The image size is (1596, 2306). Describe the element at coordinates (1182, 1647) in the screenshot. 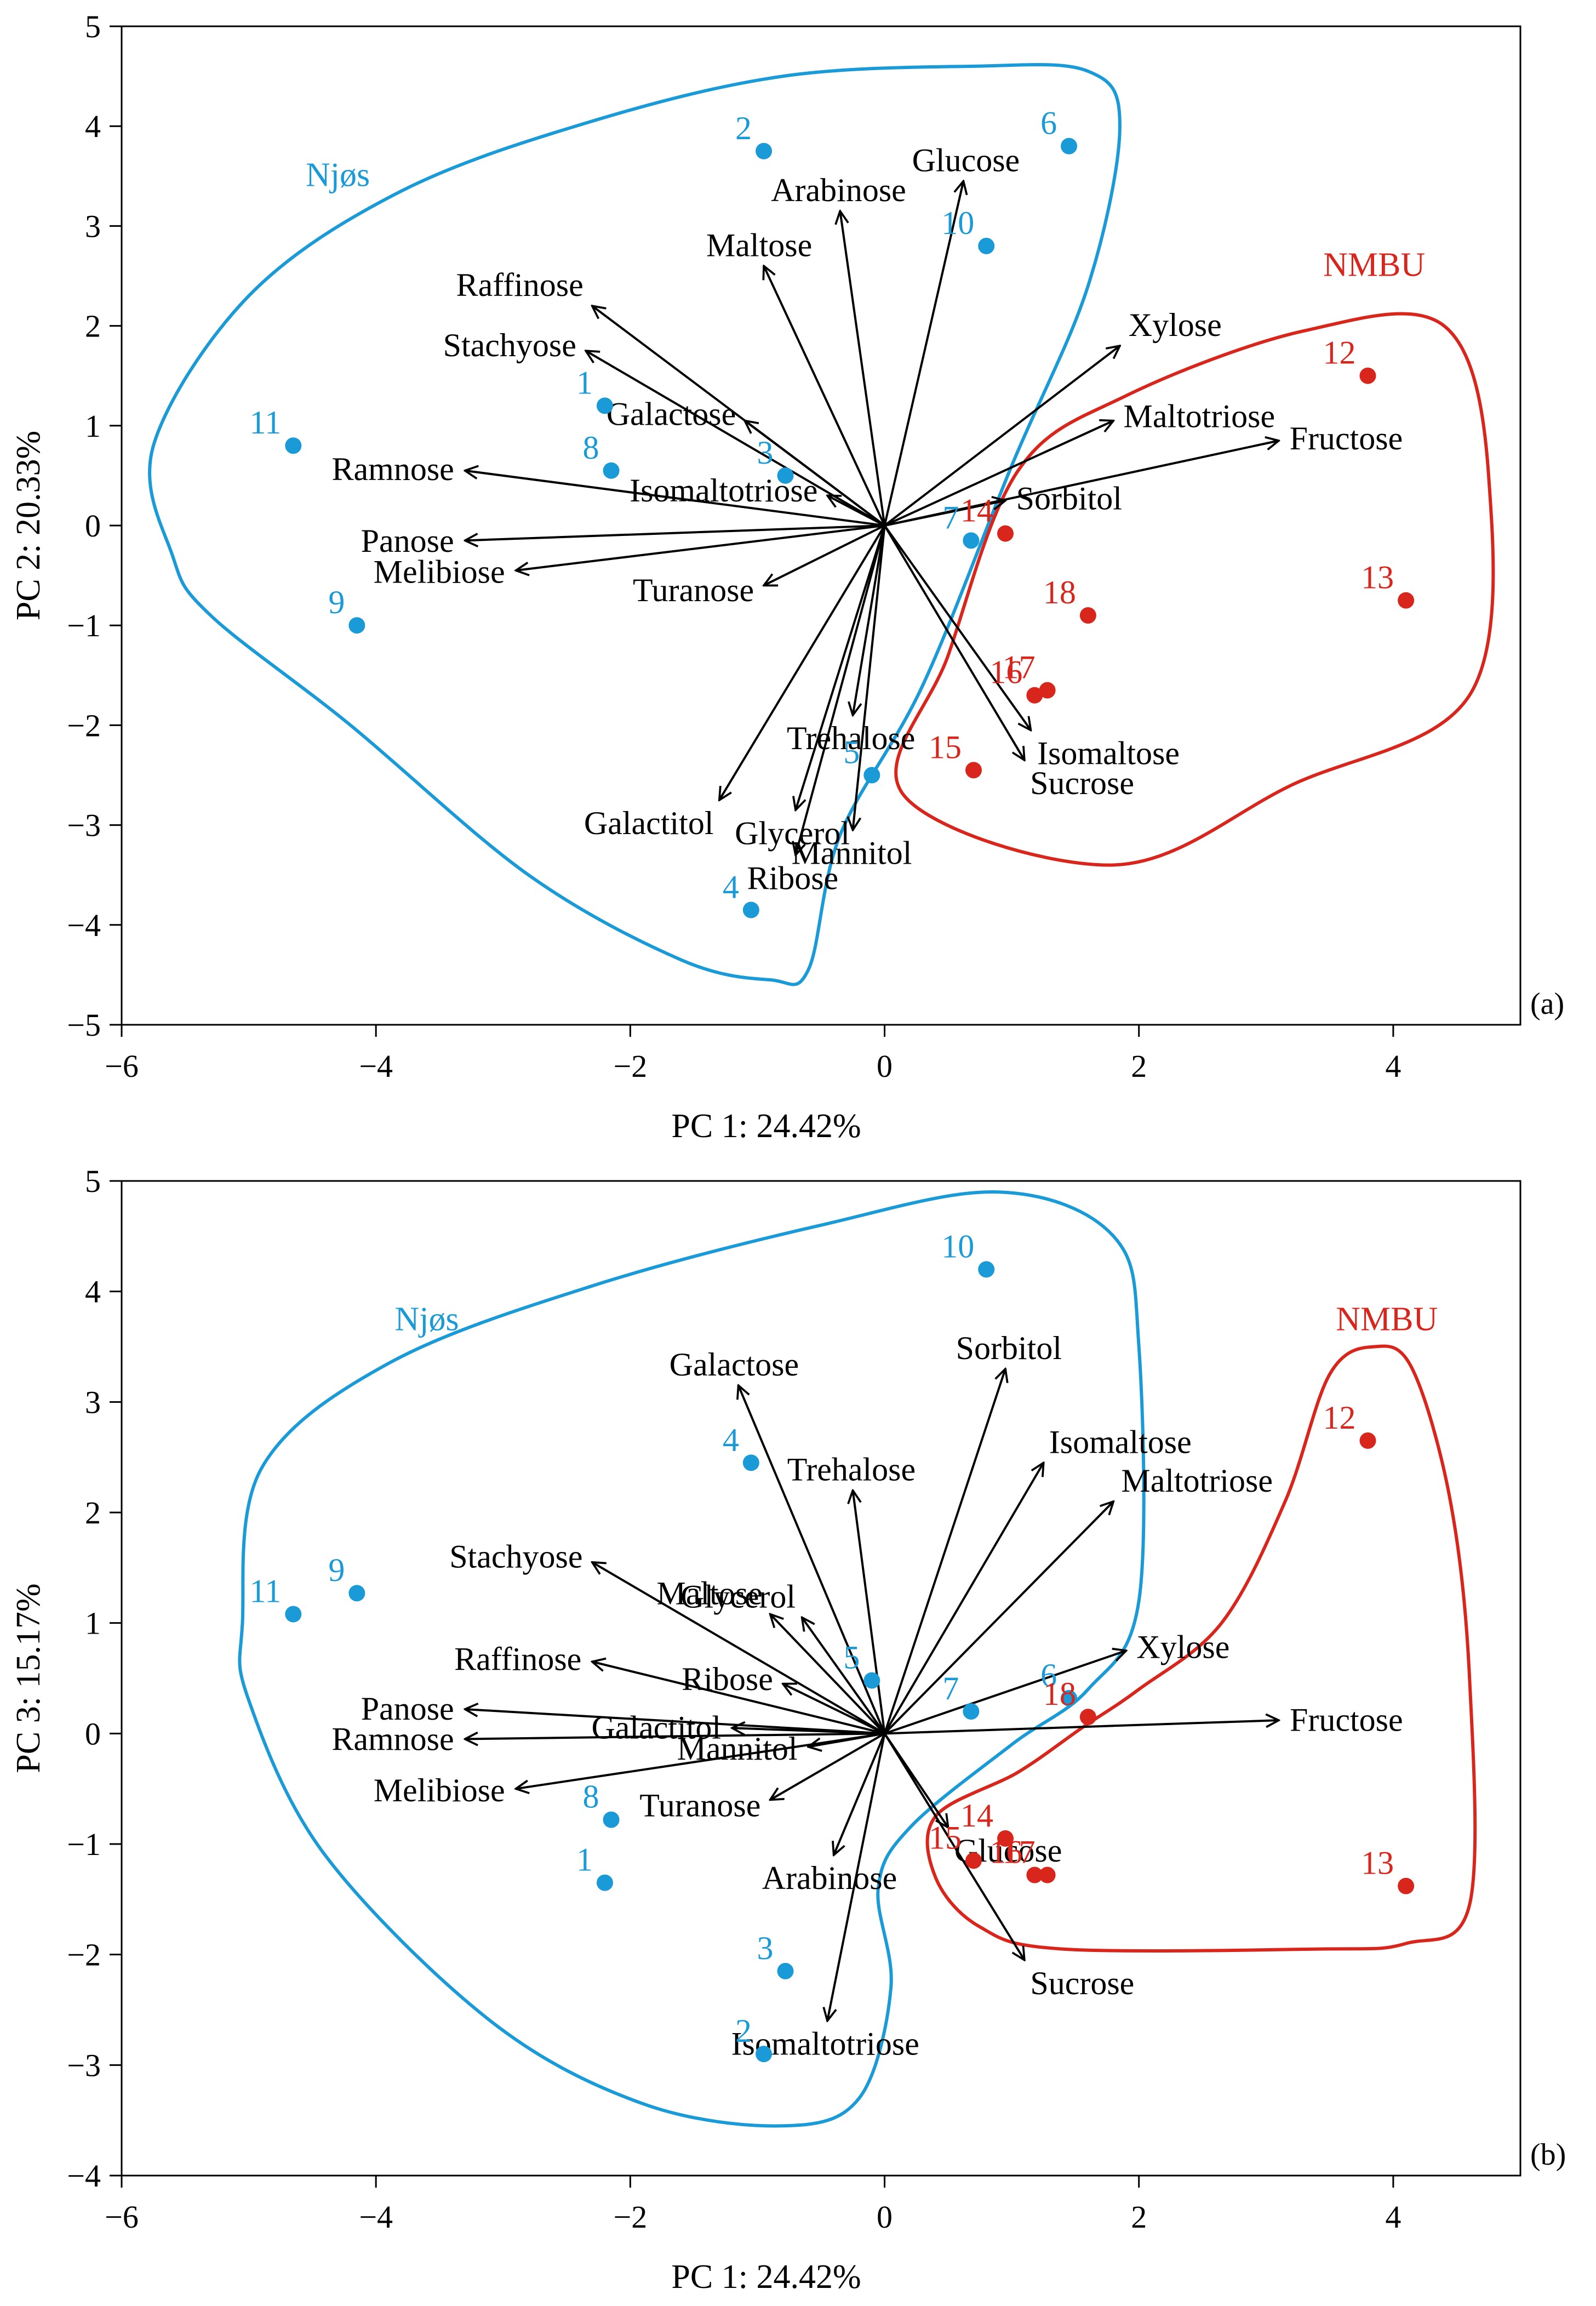

I see `loading-label-xylose: Xylose` at that location.